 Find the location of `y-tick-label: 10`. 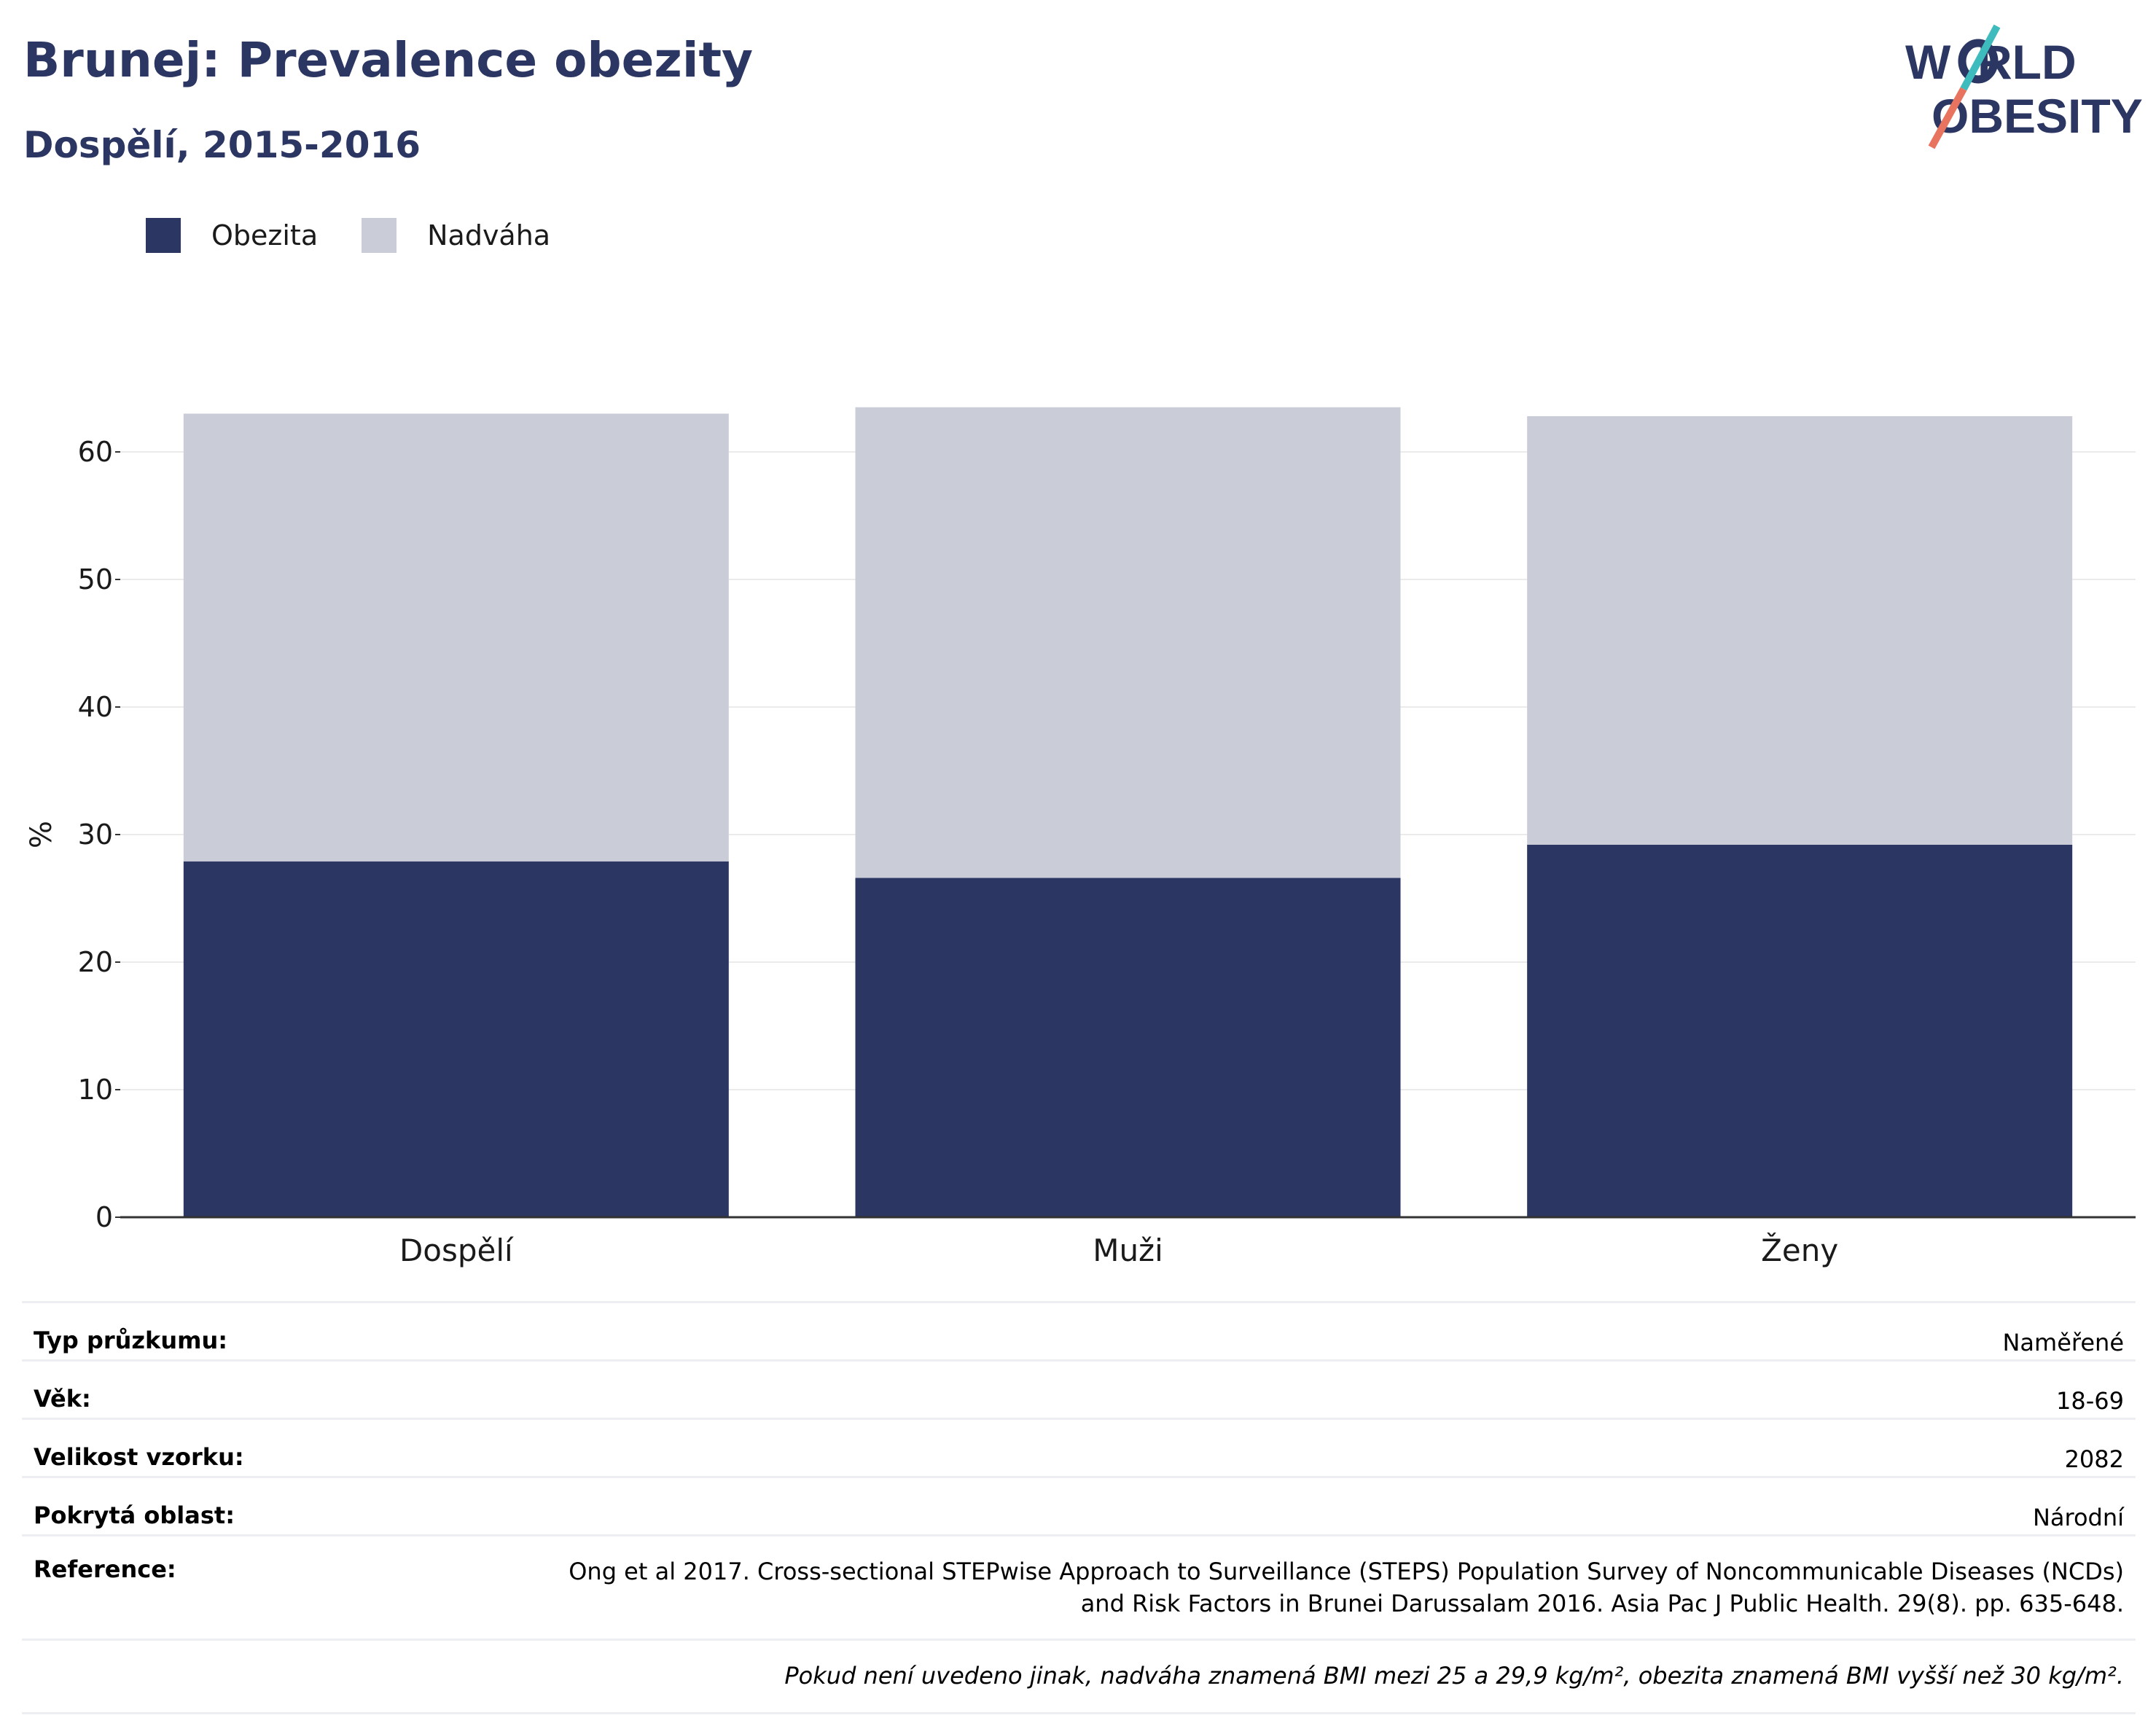

y-tick-label: 10 is located at coordinates (96, 1090).